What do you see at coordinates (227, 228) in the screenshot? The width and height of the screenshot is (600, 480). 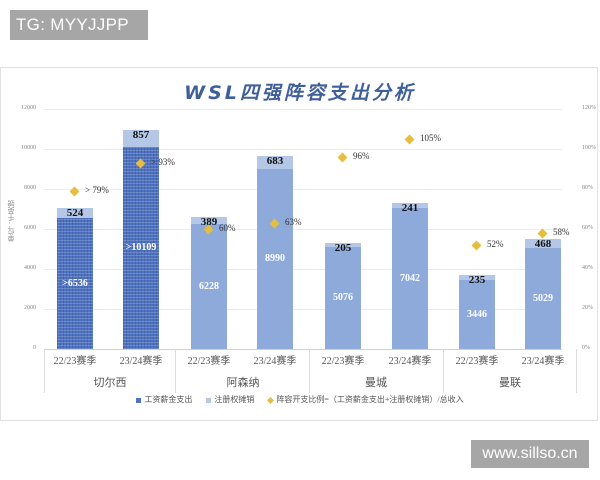 I see `ratio-value-label: 60%` at bounding box center [227, 228].